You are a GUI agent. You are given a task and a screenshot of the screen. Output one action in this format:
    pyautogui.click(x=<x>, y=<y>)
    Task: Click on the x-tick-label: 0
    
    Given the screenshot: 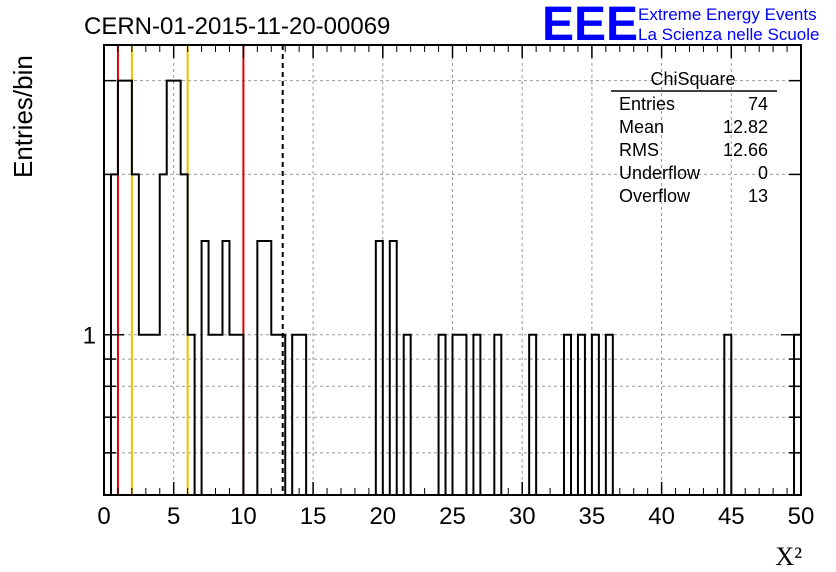 What is the action you would take?
    pyautogui.click(x=103, y=516)
    